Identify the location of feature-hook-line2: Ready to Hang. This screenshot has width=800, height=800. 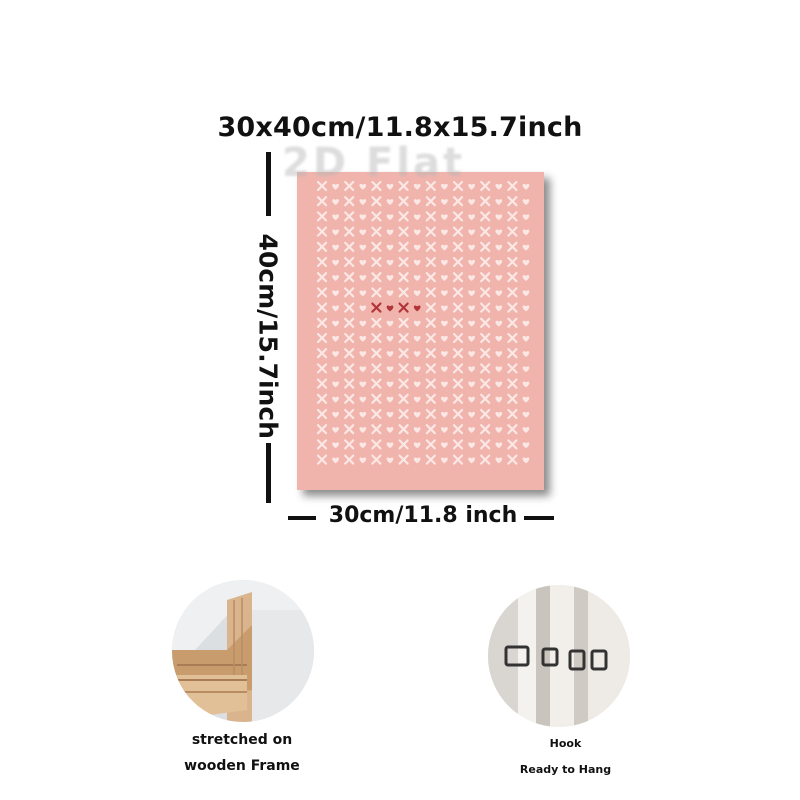
(565, 769).